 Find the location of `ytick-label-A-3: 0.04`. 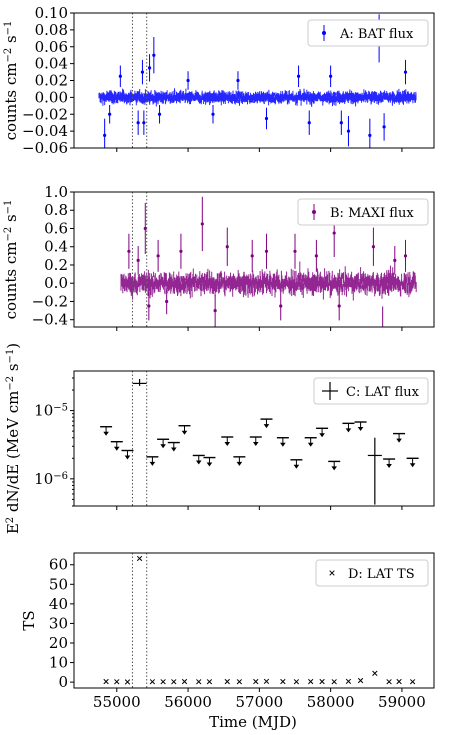

ytick-label-A-3: 0.04 is located at coordinates (51, 64).